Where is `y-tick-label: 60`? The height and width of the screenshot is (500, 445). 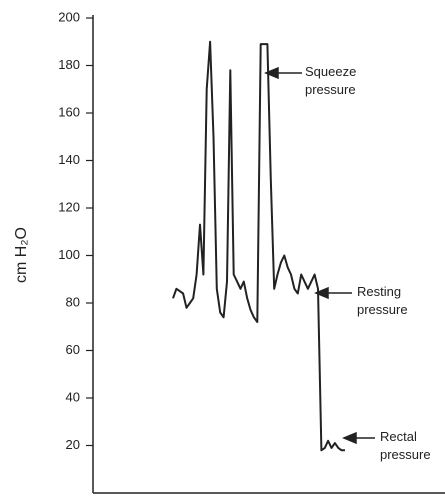
y-tick-label: 60 is located at coordinates (73, 349).